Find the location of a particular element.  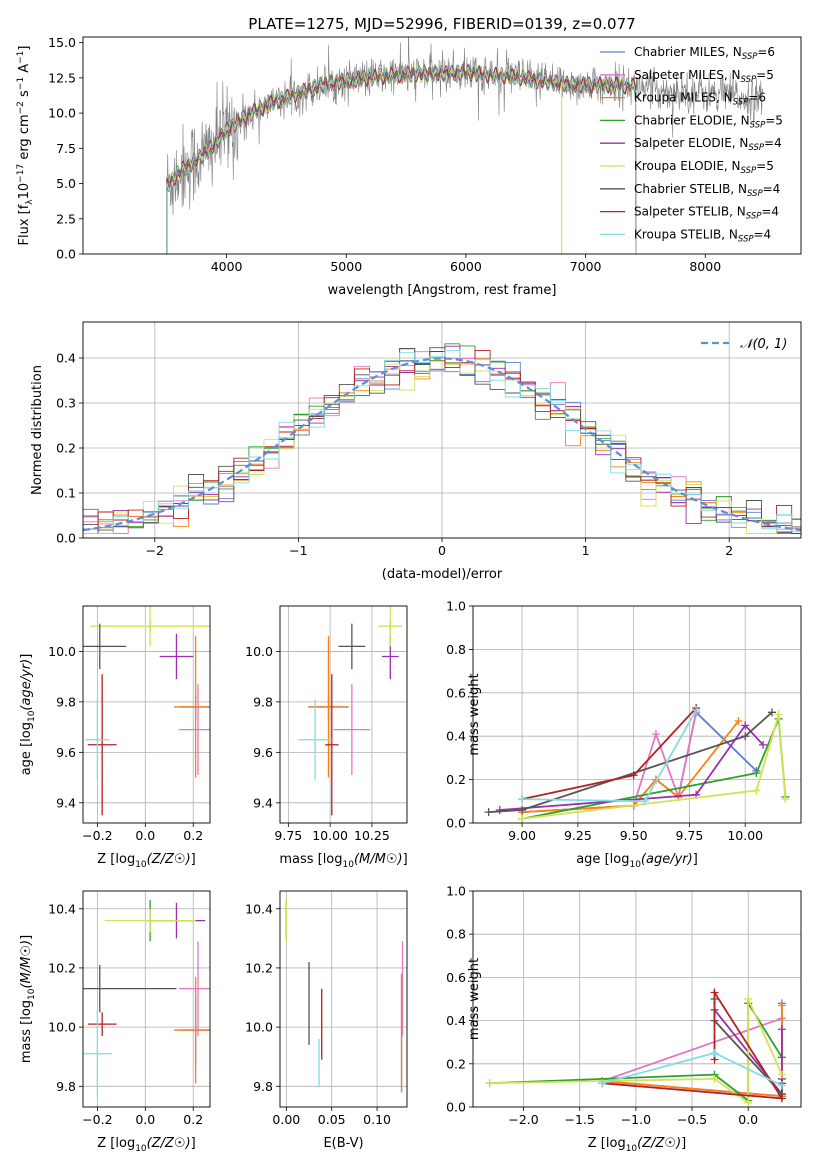

series-kroupa-elodie is located at coordinates (654, 766).